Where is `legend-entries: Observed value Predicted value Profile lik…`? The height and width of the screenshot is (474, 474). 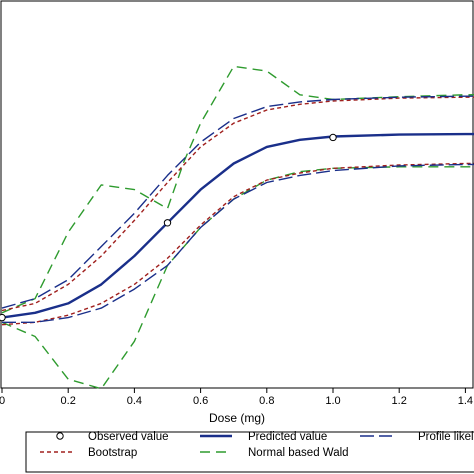 legend-entries: Observed value Predicted value Profile lik… is located at coordinates (257, 445).